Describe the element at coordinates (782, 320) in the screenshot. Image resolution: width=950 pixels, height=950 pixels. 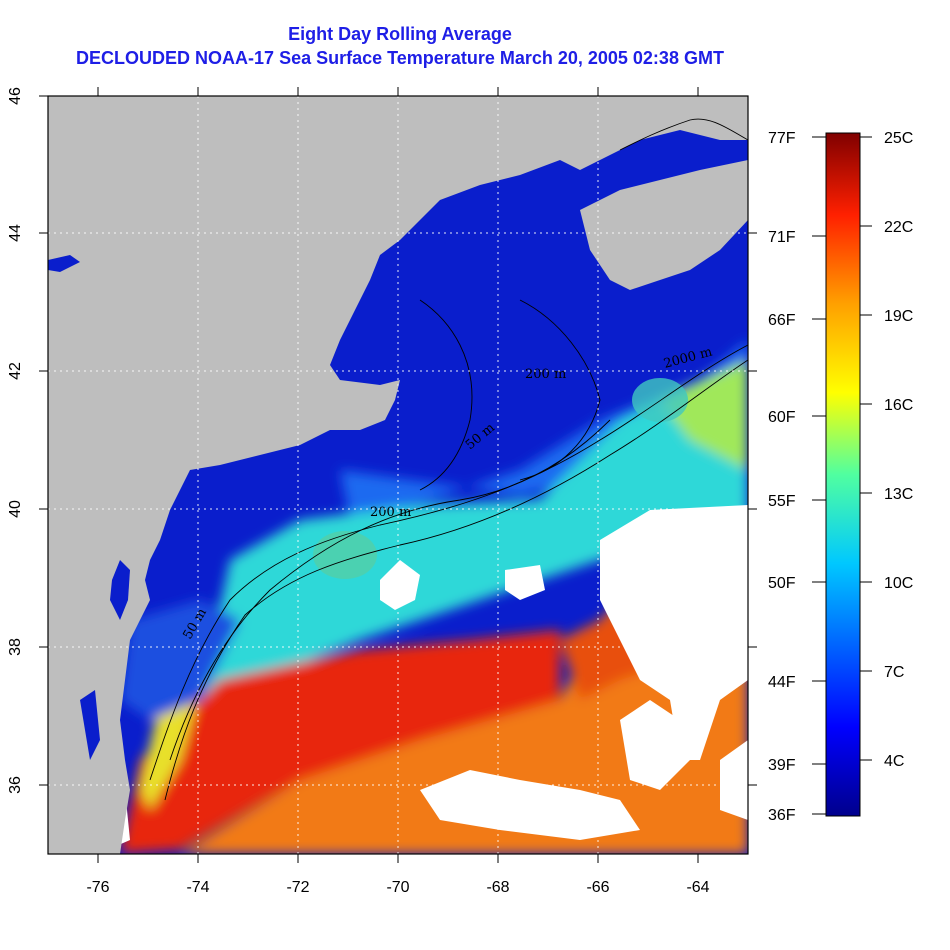
I see `fahrenheit-label: 66F` at that location.